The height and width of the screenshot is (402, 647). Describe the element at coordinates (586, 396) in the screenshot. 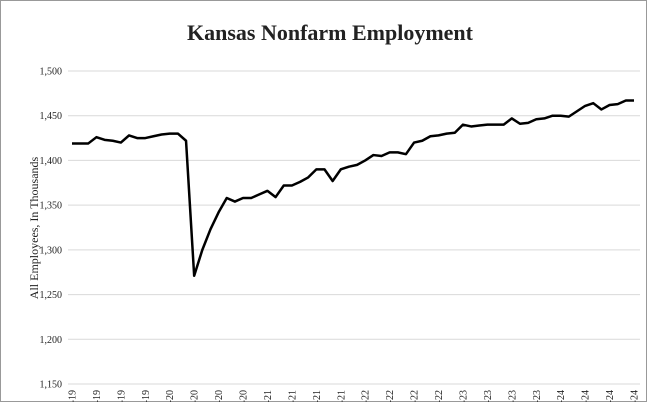

I see `x-tick-label: Apr-24` at that location.